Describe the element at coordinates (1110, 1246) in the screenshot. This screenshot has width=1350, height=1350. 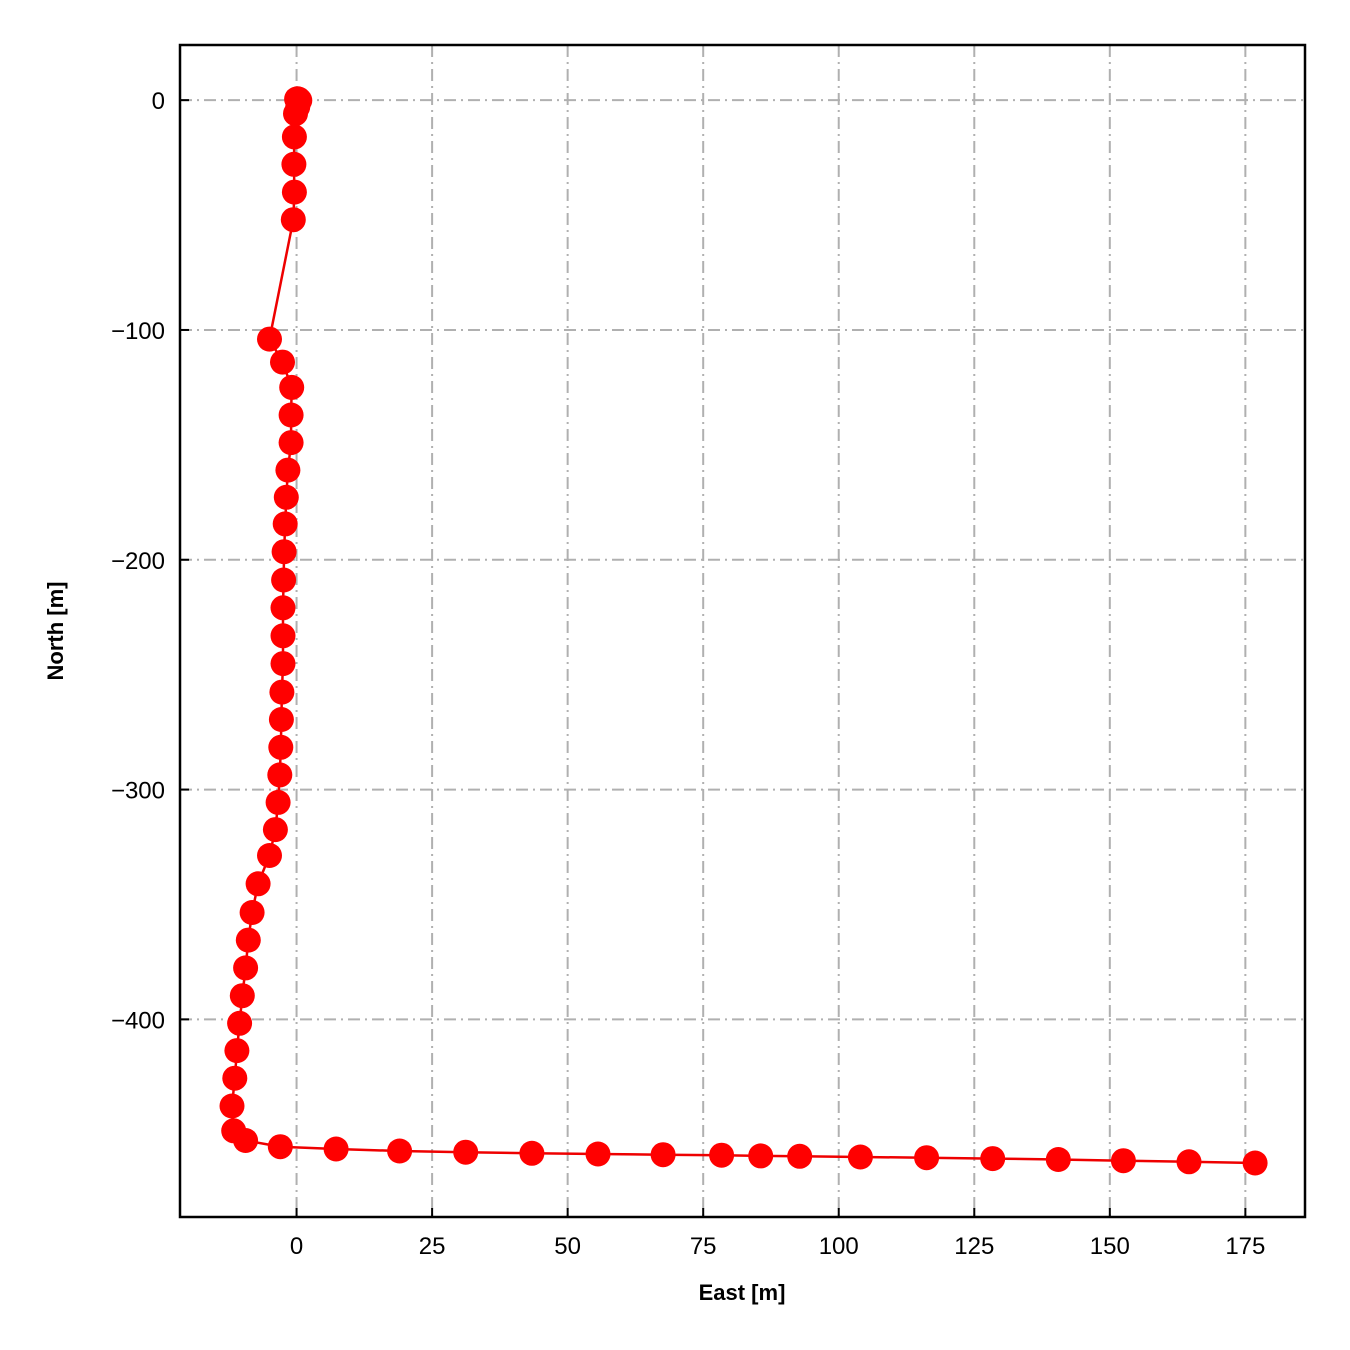
I see `x-tick-label: 150` at that location.